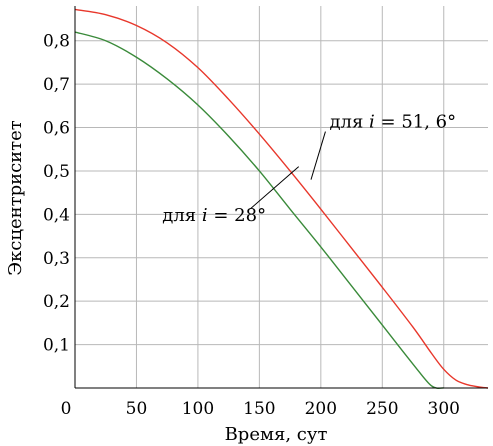  I want to click on annotation-green: для i = 28°, so click(214, 215).